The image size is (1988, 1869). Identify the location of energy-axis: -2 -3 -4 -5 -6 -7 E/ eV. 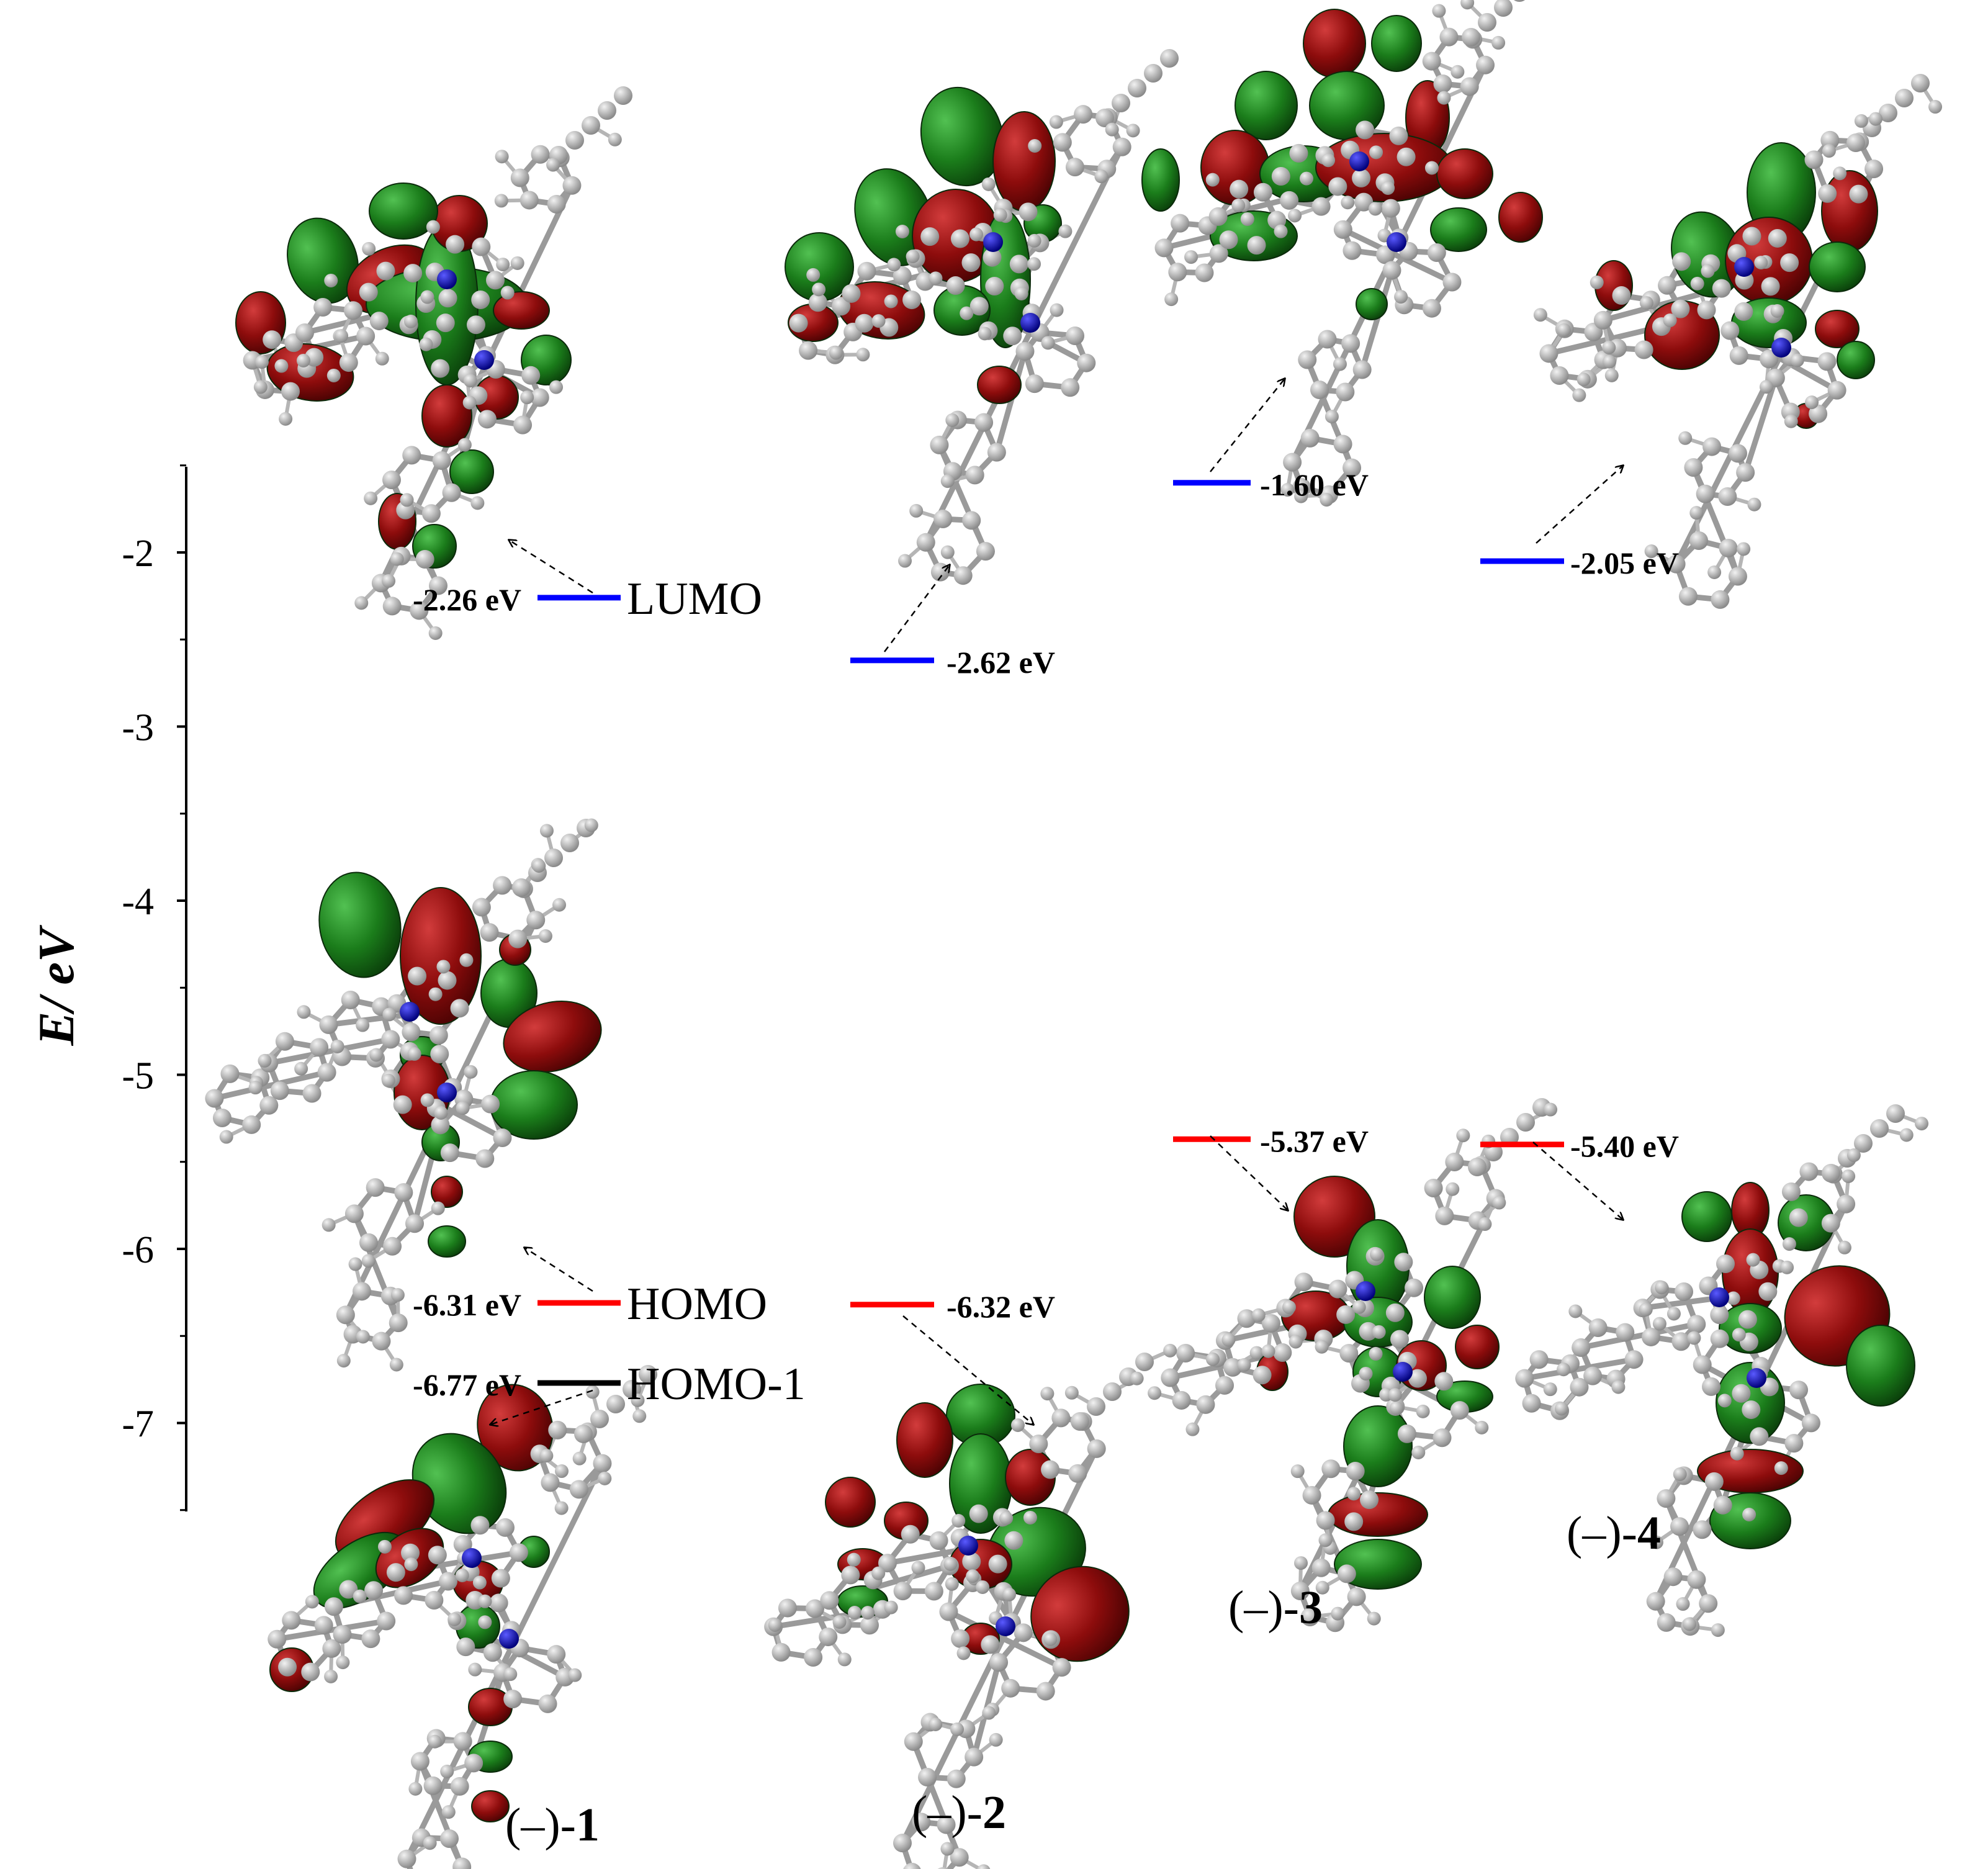
(108, 987).